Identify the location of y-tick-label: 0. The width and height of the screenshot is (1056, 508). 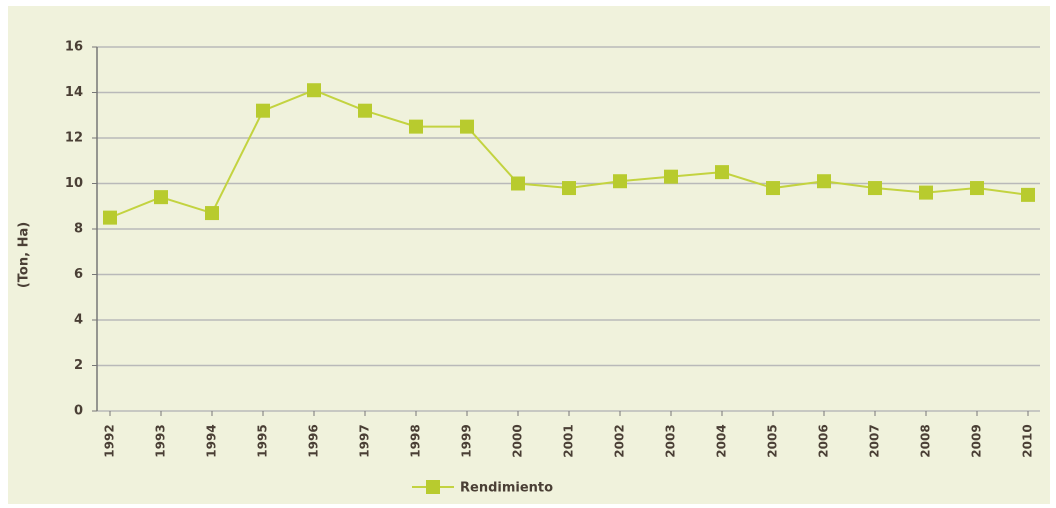
(78, 411).